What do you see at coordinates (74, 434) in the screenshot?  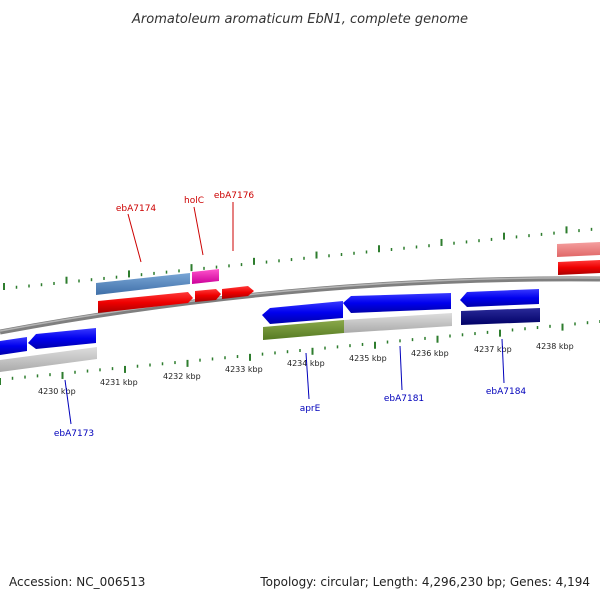 I see `gene-label-ebA7173: ebA7173` at bounding box center [74, 434].